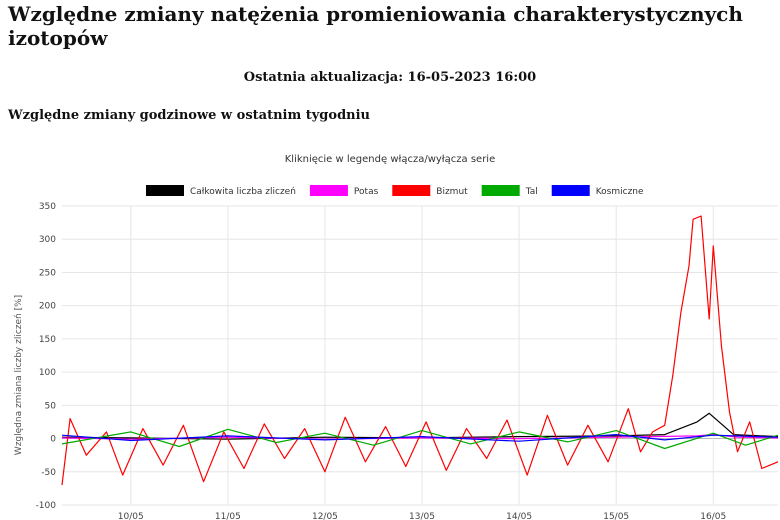 The width and height of the screenshot is (780, 520). I want to click on y-tick-label: 50, so click(51, 406).